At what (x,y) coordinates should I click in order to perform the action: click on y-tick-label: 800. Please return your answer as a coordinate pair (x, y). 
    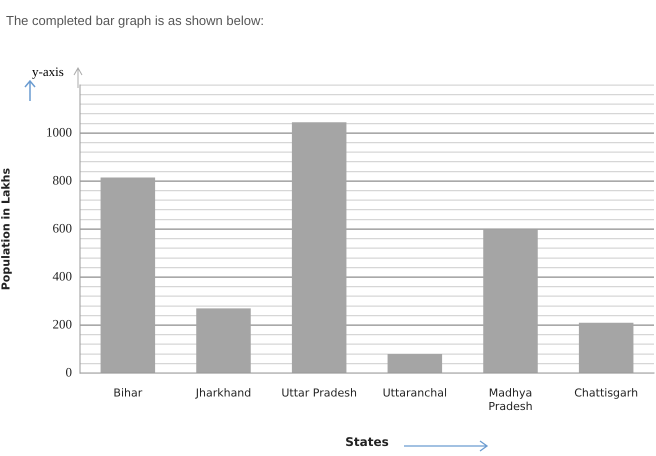
    Looking at the image, I should click on (62, 180).